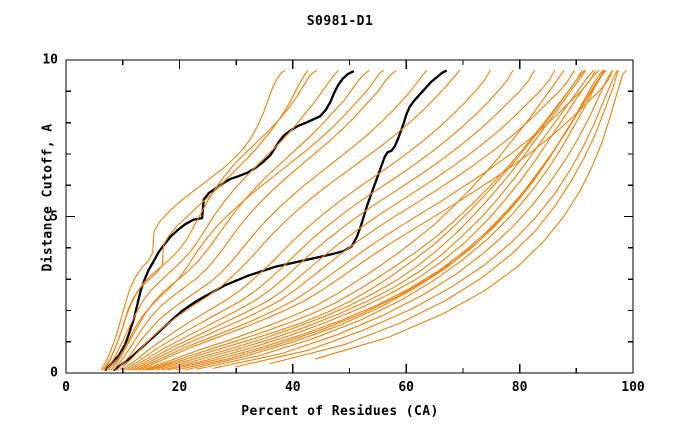 The image size is (680, 440). I want to click on x-tick-label: 40, so click(292, 387).